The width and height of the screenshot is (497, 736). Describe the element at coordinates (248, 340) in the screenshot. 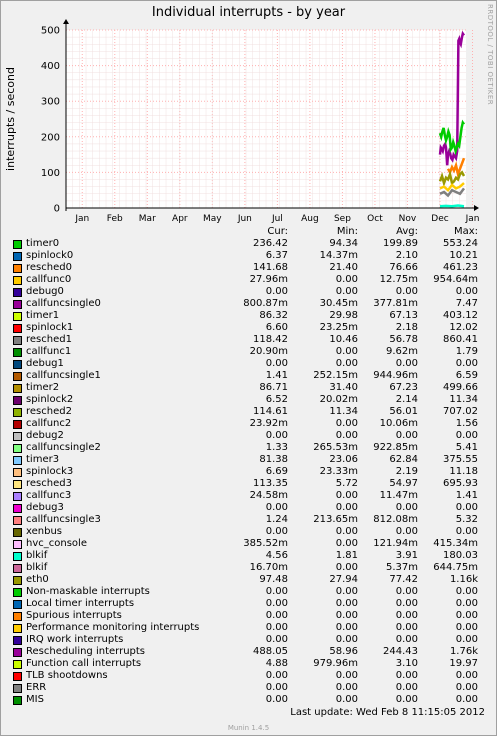

I see `legend-row: resched1 118.42 10.46 56.78 860.41` at that location.